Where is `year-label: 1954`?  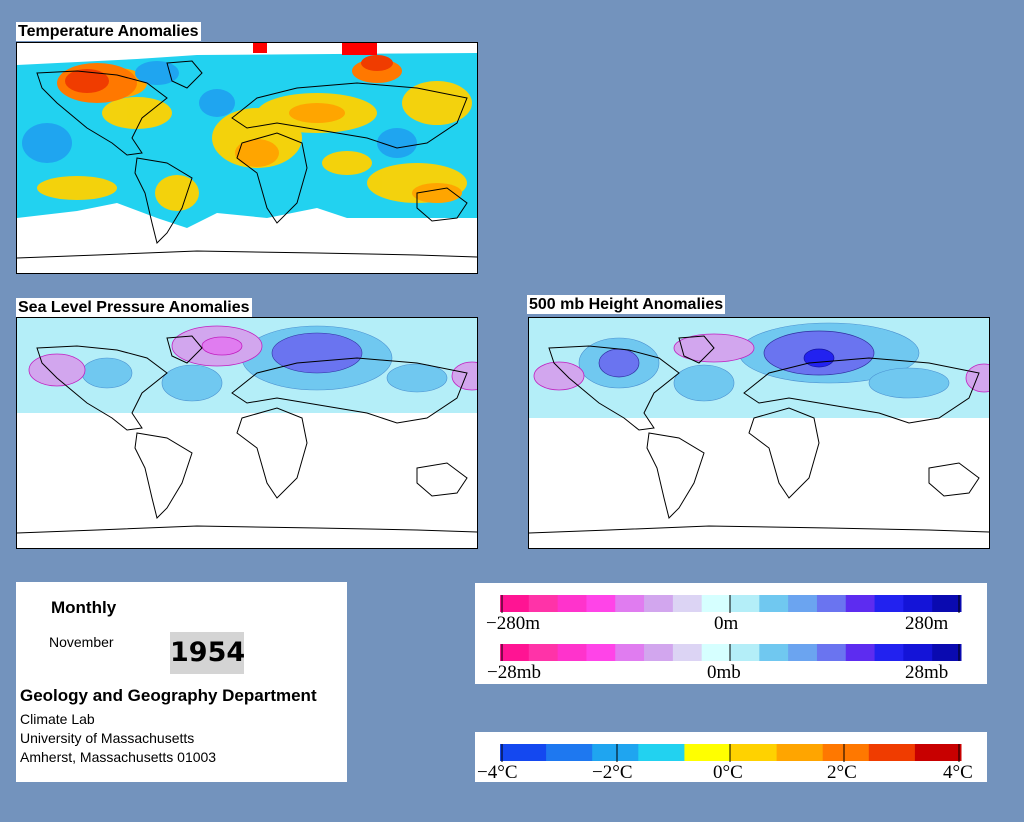
year-label: 1954 is located at coordinates (207, 653).